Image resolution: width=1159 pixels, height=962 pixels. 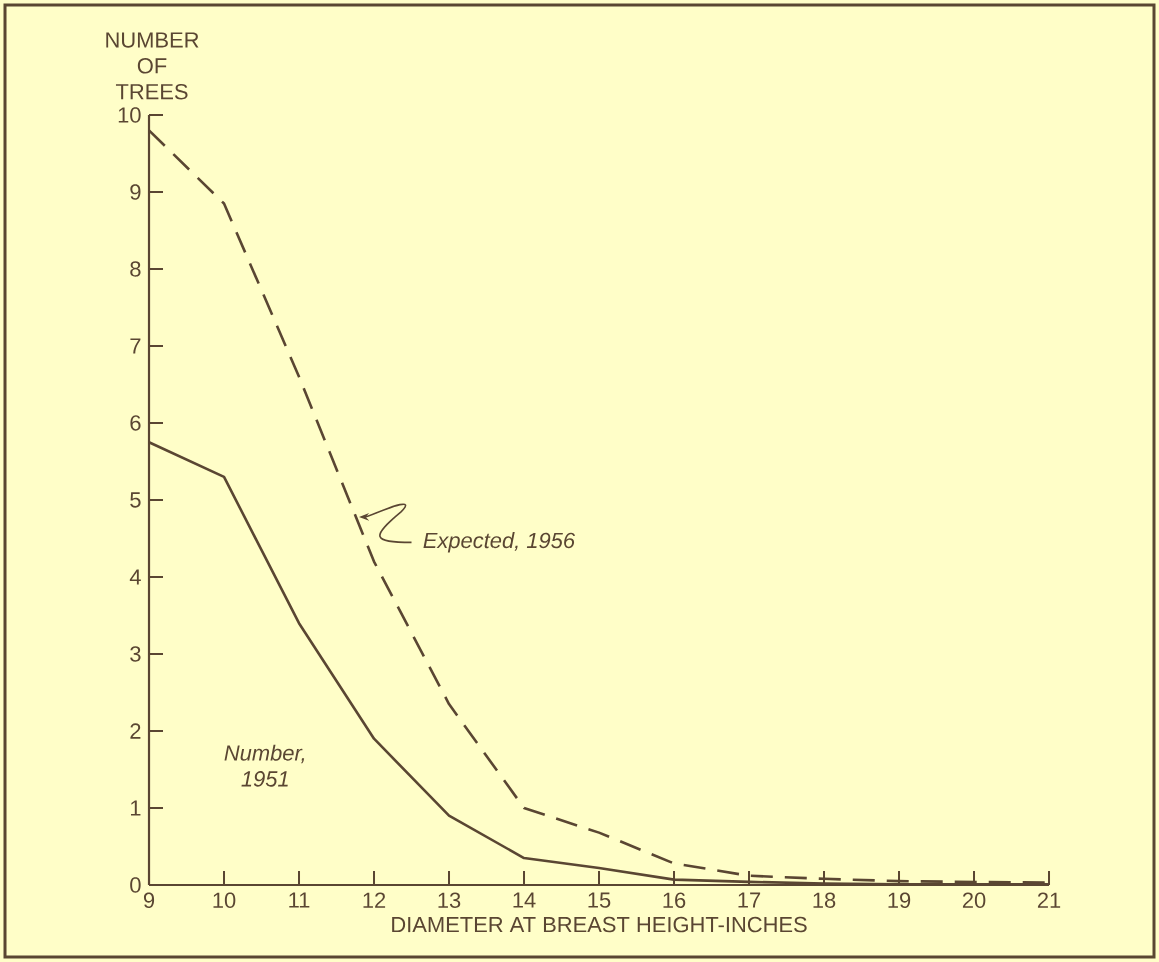 What do you see at coordinates (749, 900) in the screenshot?
I see `x-tick-label: 17` at bounding box center [749, 900].